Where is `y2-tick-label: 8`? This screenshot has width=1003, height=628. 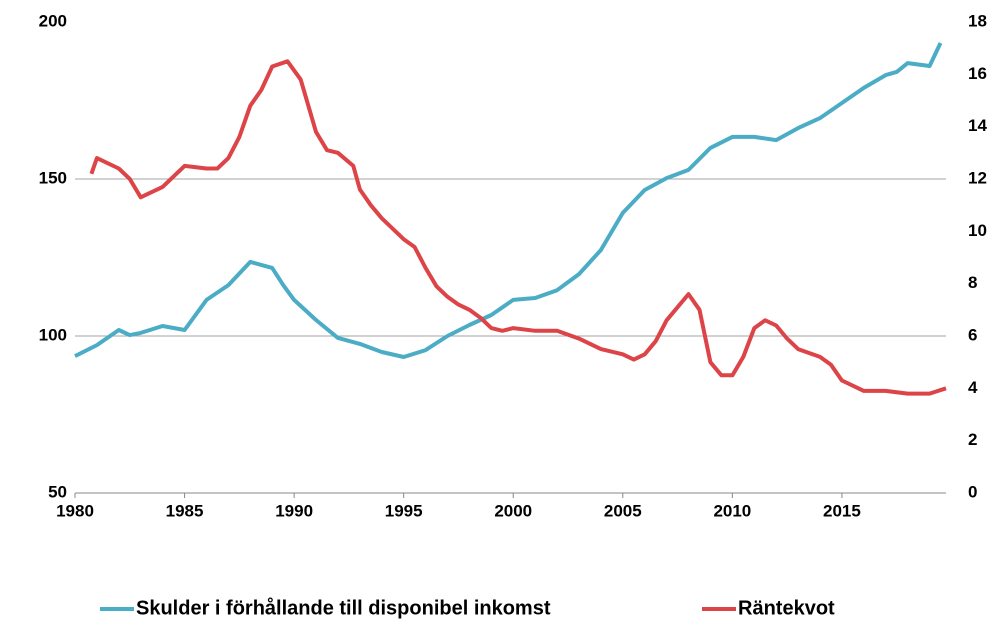
y2-tick-label: 8 is located at coordinates (972, 282).